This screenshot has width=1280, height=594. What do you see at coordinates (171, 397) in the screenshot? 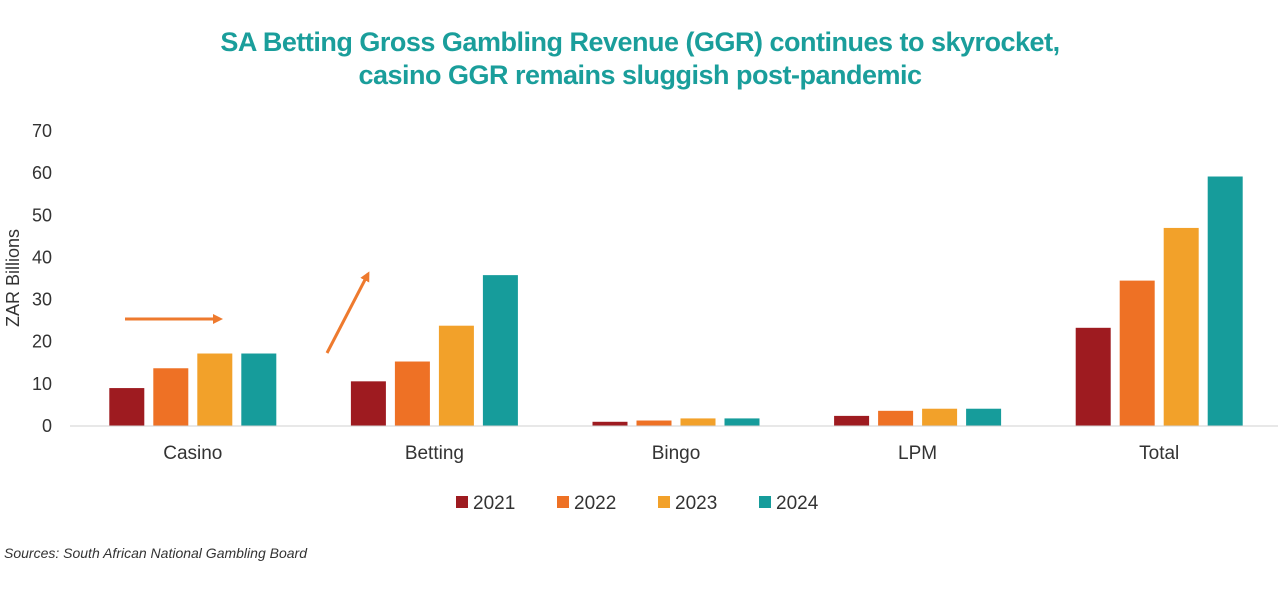
I see `bar-casino-2022` at bounding box center [171, 397].